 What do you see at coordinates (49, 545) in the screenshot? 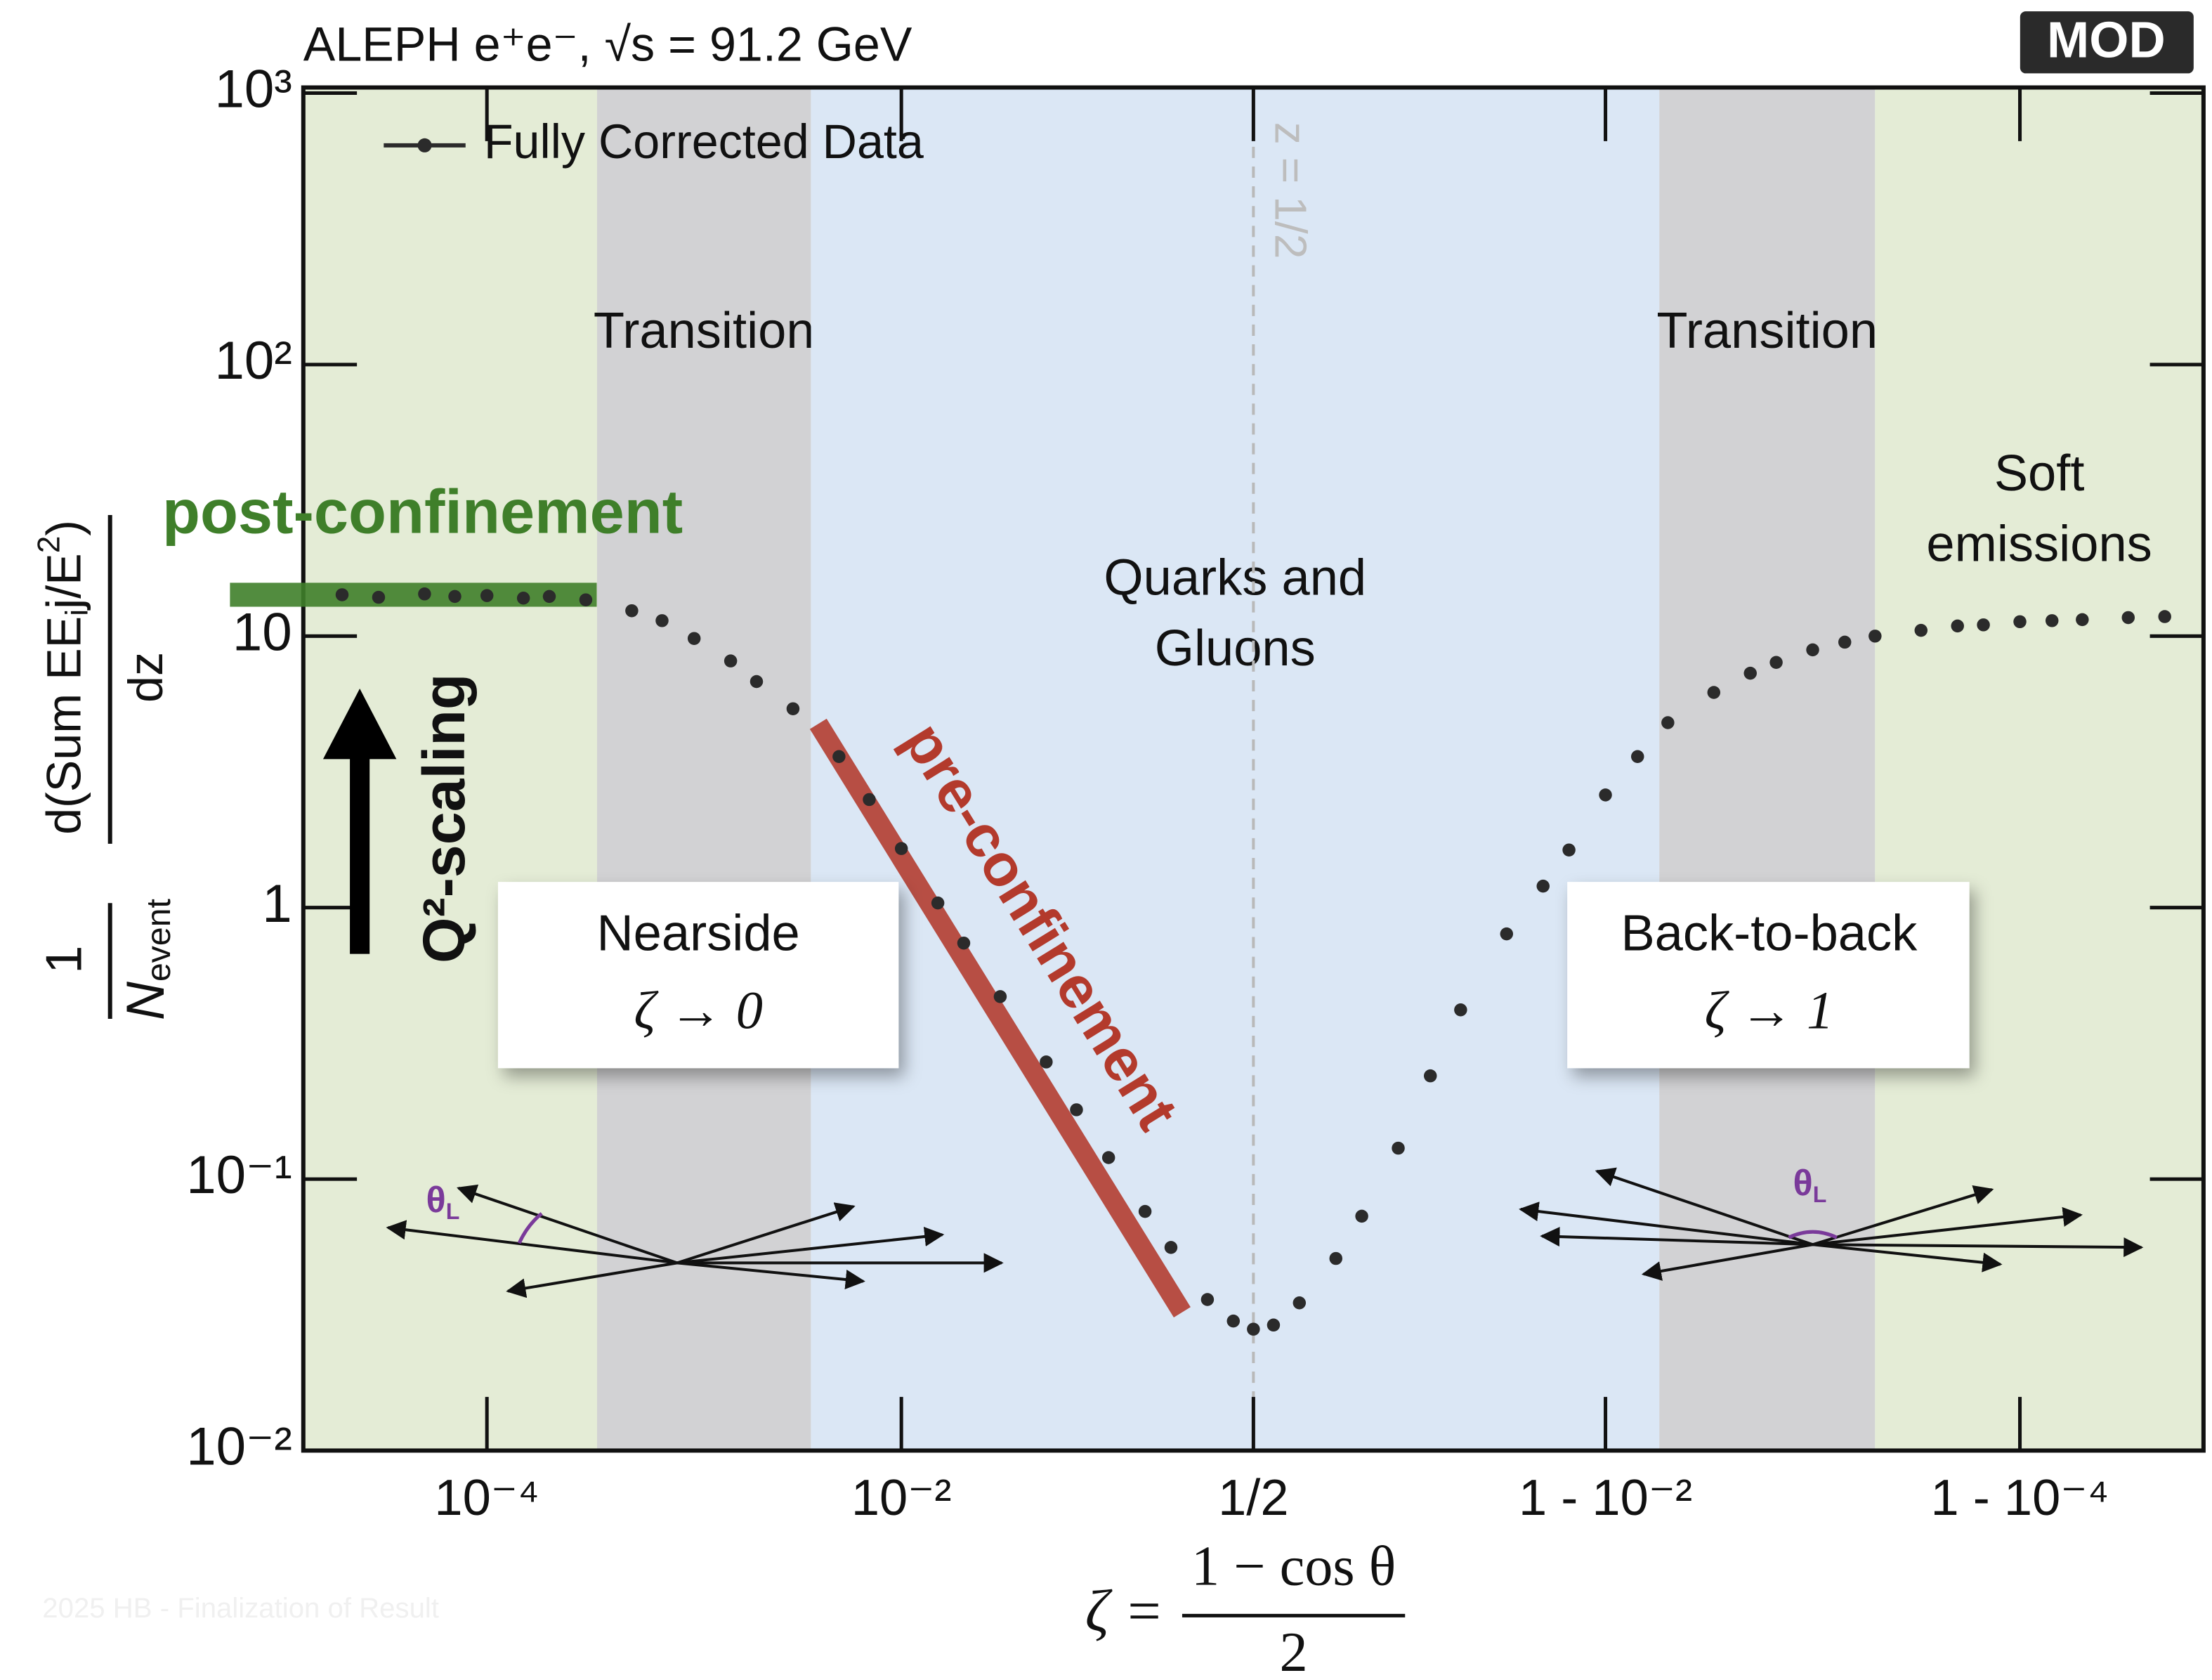
I see `y-label-part: 2` at bounding box center [49, 545].